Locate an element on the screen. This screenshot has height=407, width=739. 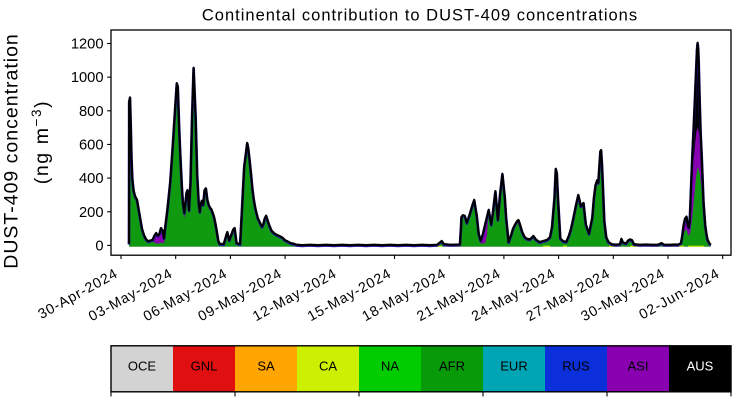
svg-text: DUST-409 concentration is located at coordinates (12, 151).